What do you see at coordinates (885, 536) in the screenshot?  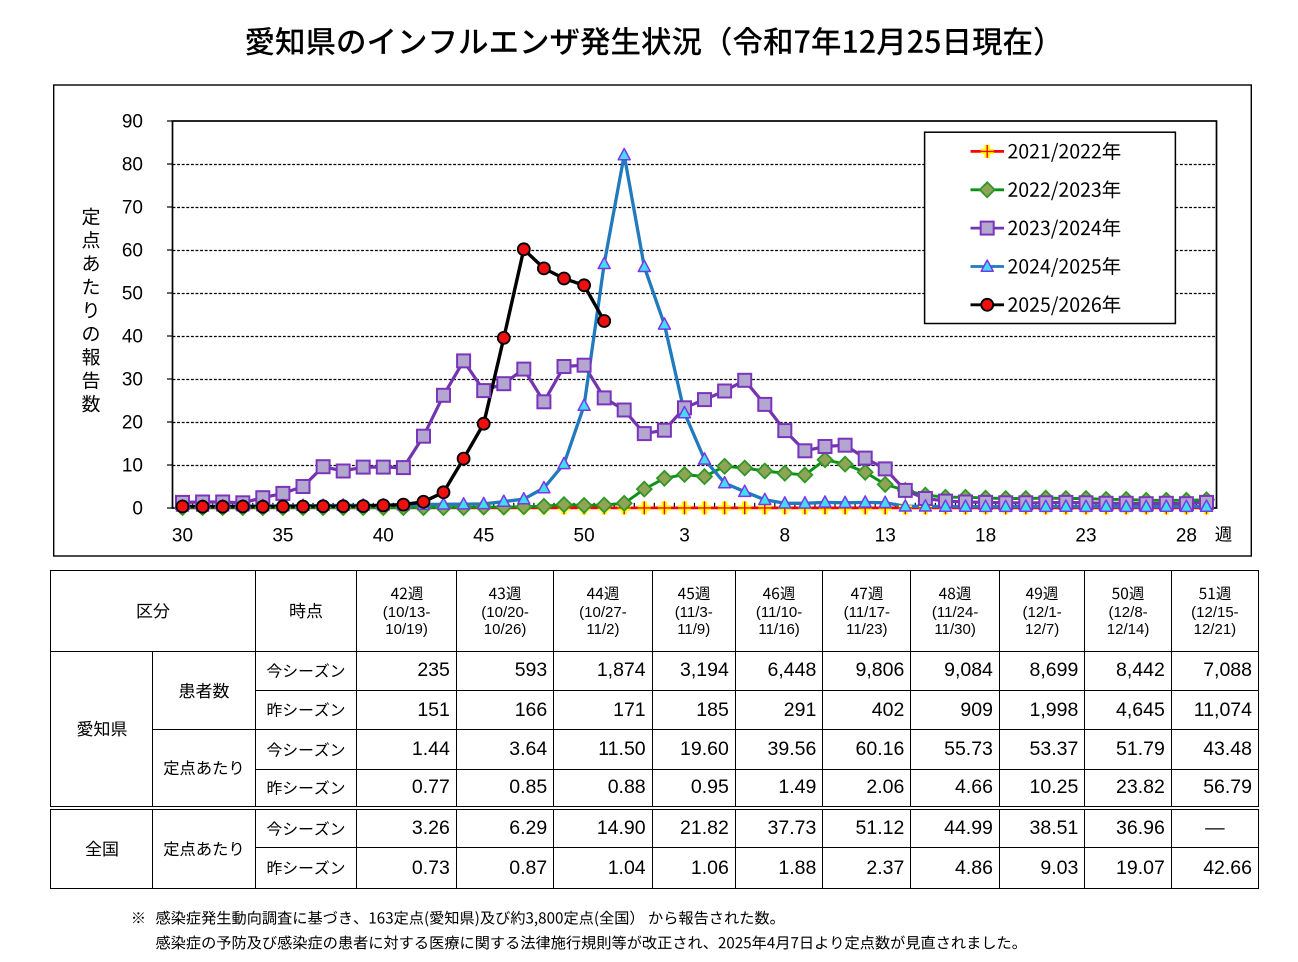 I see `svg-text: 13` at bounding box center [885, 536].